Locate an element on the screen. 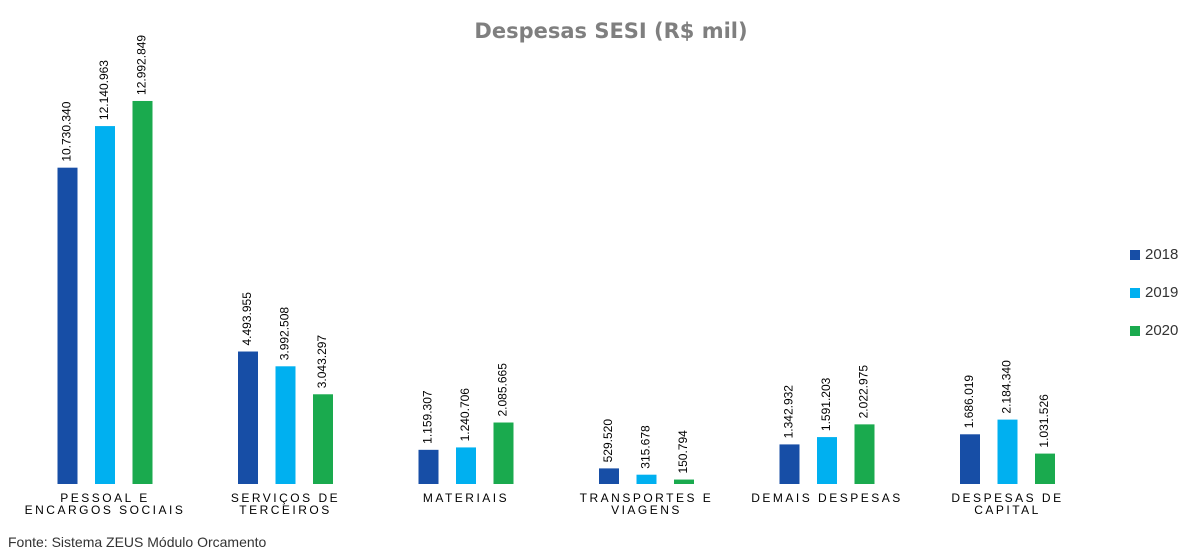 Image resolution: width=1190 pixels, height=551 pixels. value-label: 529.520 is located at coordinates (608, 441).